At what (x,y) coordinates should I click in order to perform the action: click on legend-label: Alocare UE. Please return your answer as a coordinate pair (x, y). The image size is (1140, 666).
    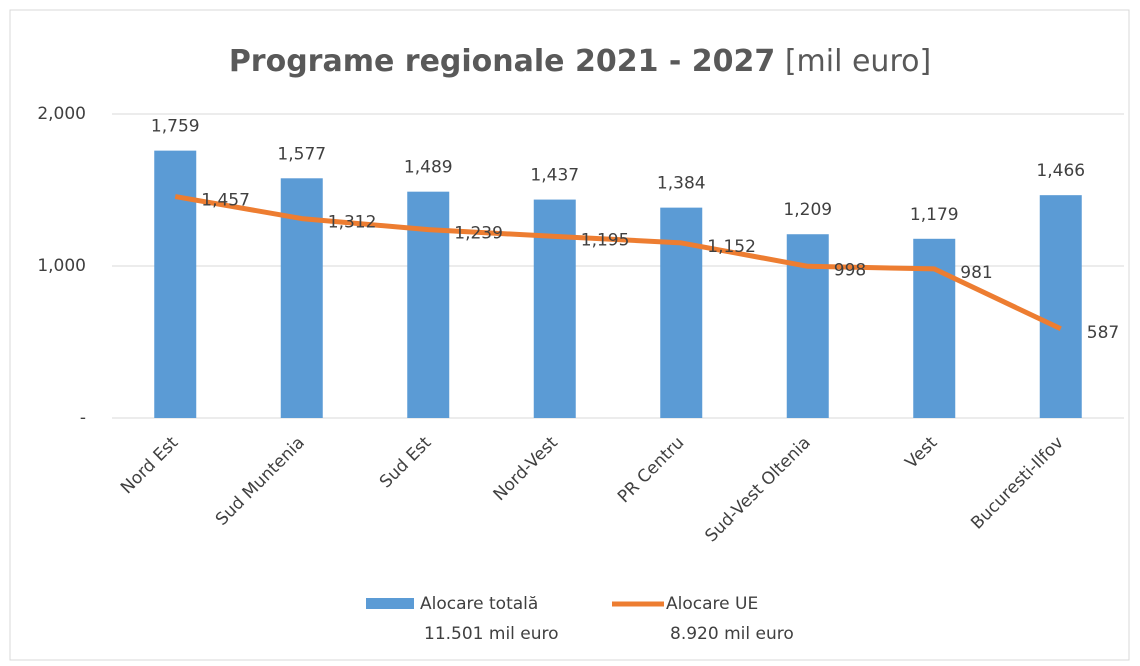
    Looking at the image, I should click on (712, 604).